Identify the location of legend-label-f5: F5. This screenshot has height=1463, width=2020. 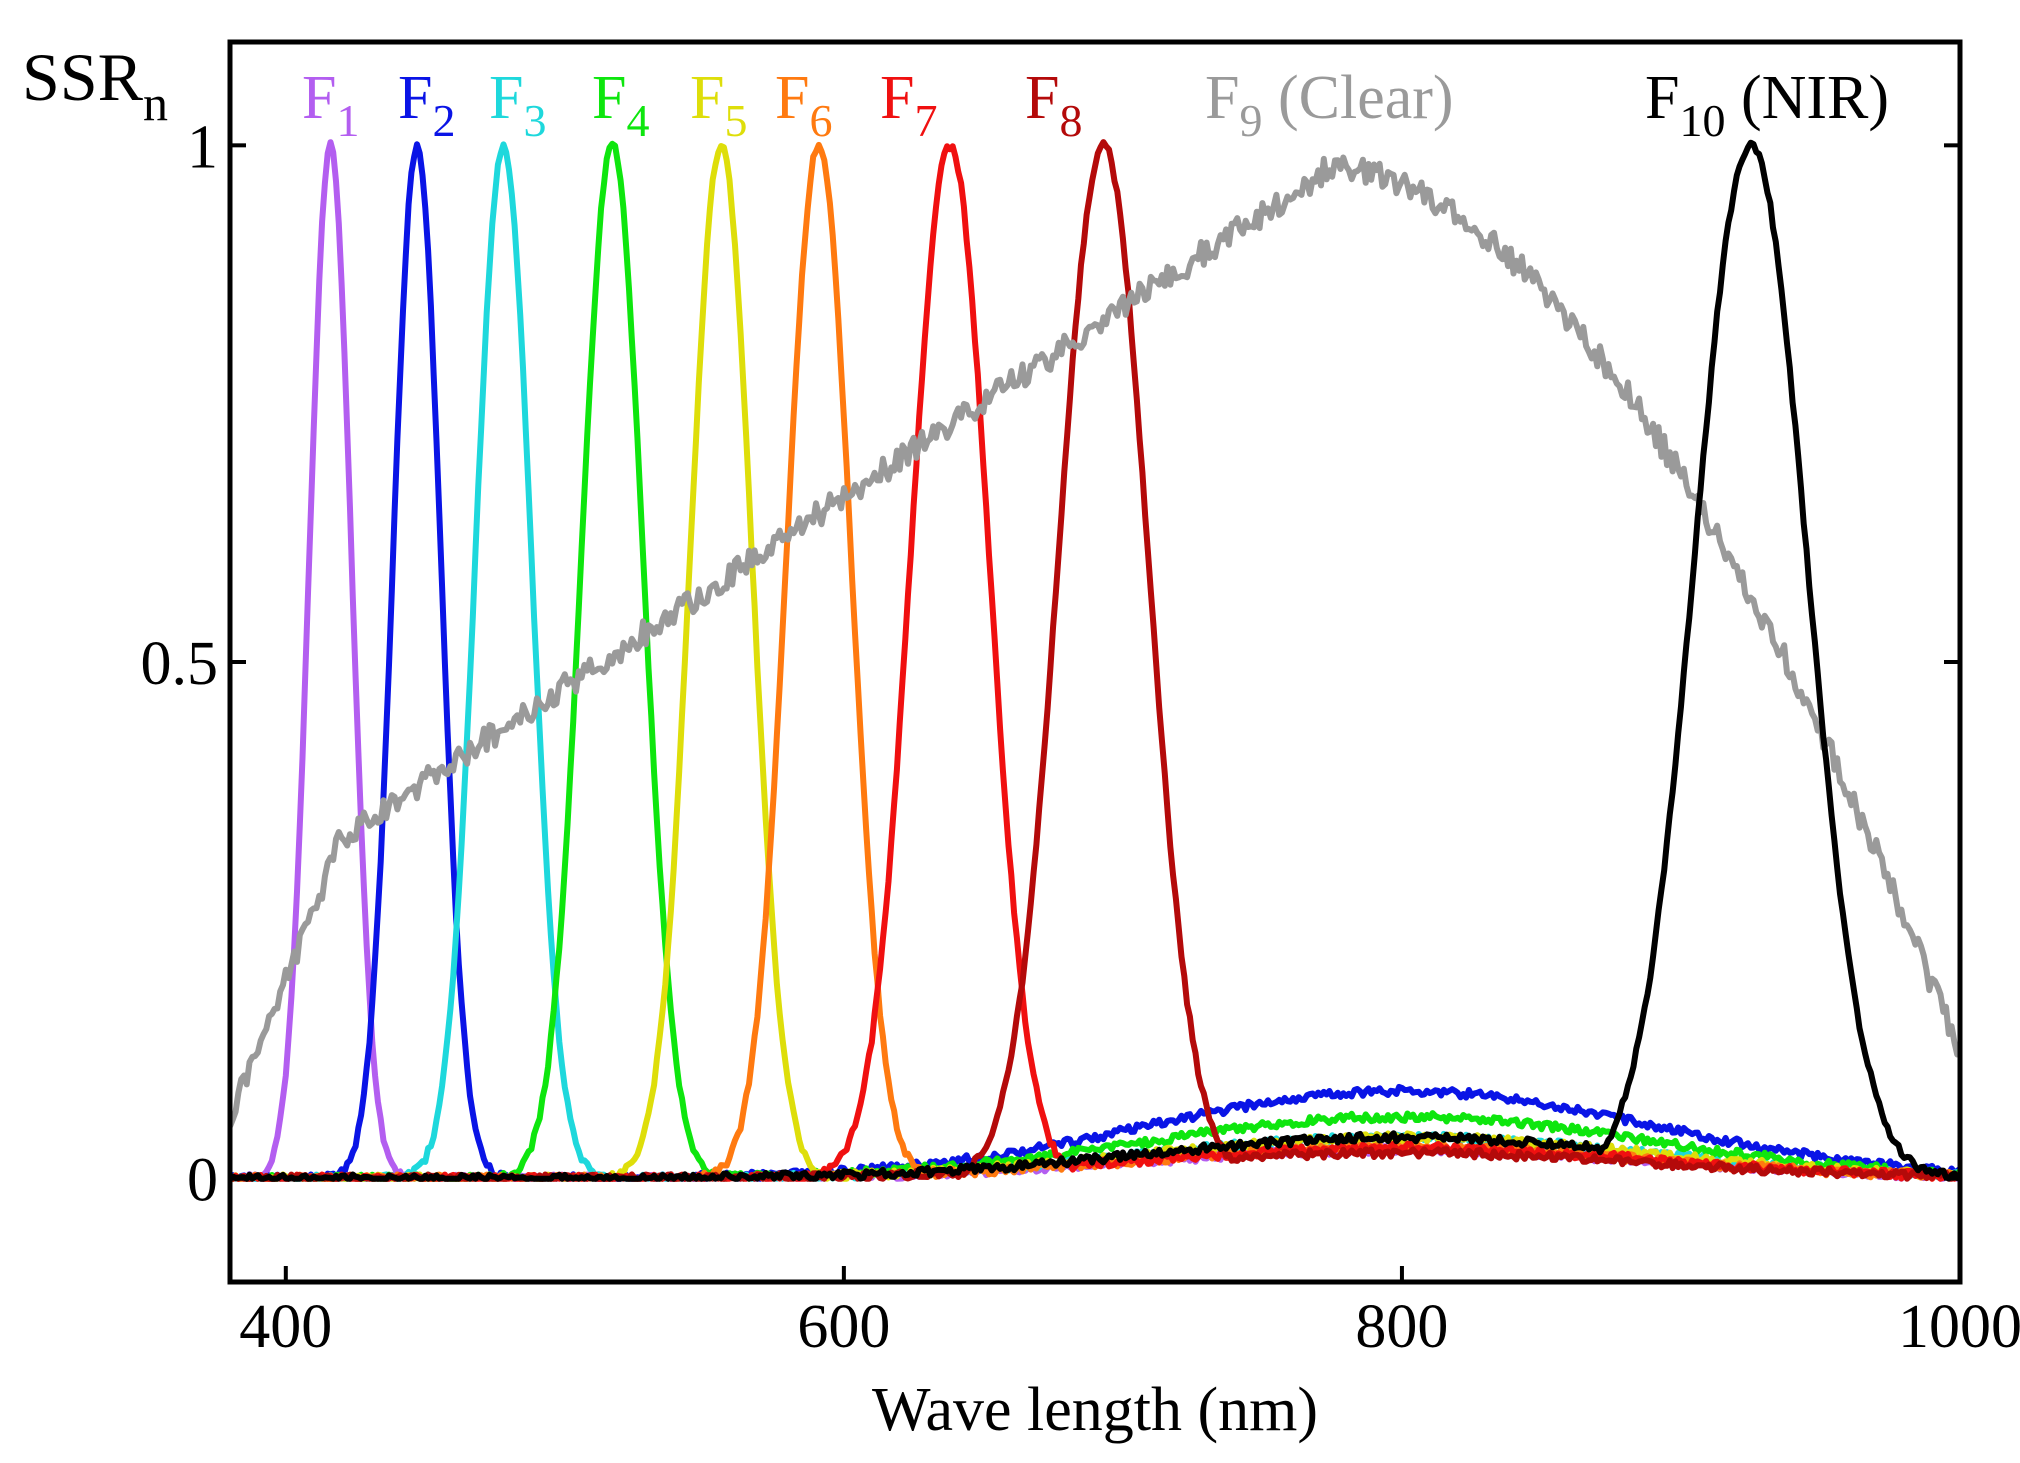
(718, 105).